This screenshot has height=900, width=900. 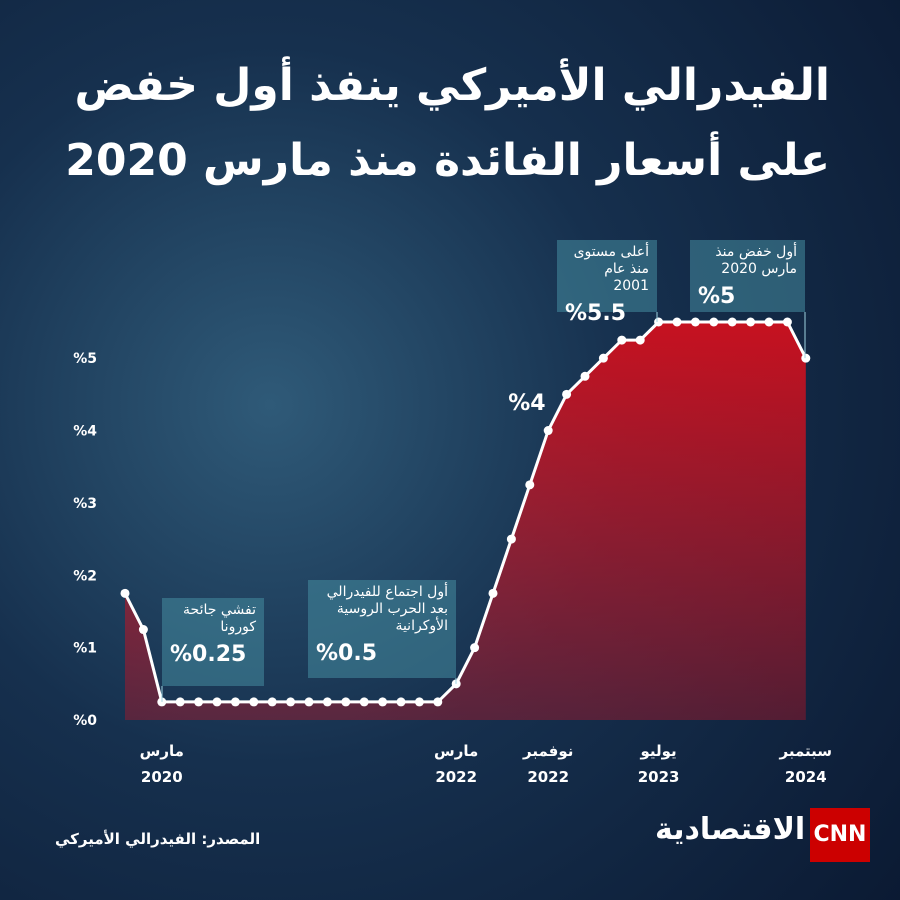 What do you see at coordinates (527, 403) in the screenshot?
I see `annotation-label: %4` at bounding box center [527, 403].